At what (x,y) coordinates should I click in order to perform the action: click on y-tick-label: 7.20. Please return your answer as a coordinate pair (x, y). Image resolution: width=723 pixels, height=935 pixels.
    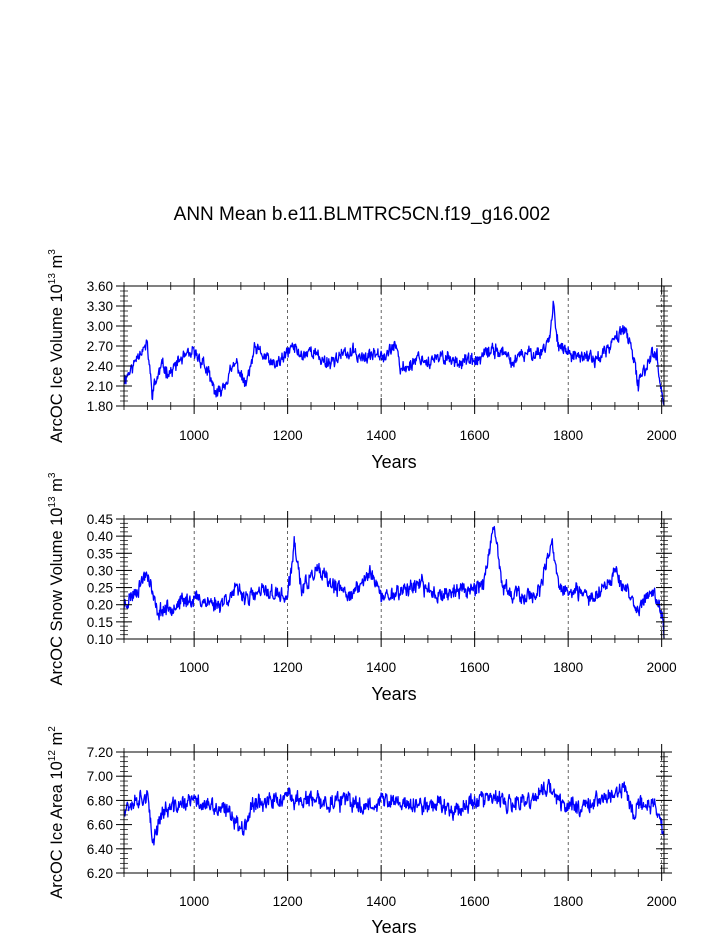
    Looking at the image, I should click on (100, 752).